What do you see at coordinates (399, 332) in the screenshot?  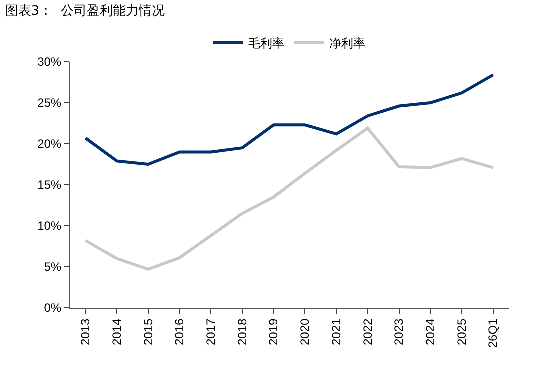 I see `x-tick-label: 2023` at bounding box center [399, 332].